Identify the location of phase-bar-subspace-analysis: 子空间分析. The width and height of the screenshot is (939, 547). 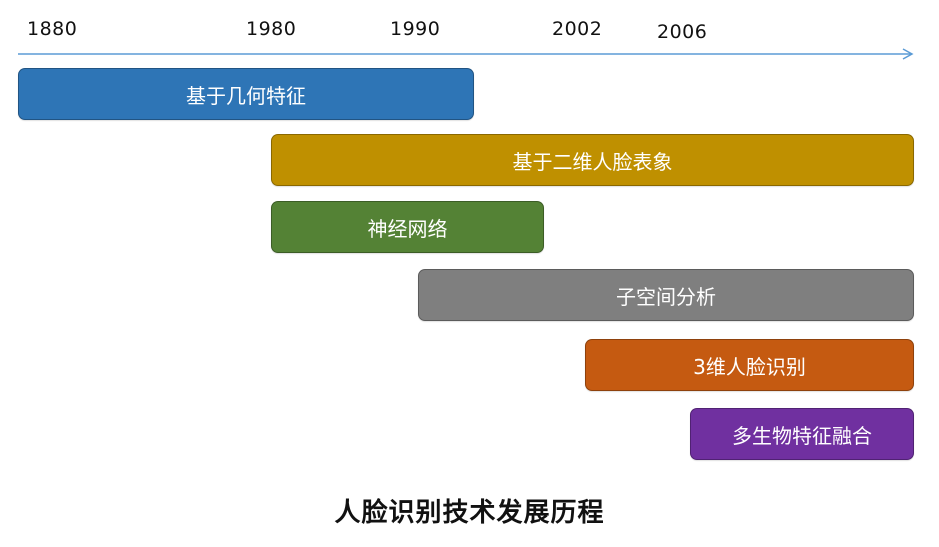
(666, 295).